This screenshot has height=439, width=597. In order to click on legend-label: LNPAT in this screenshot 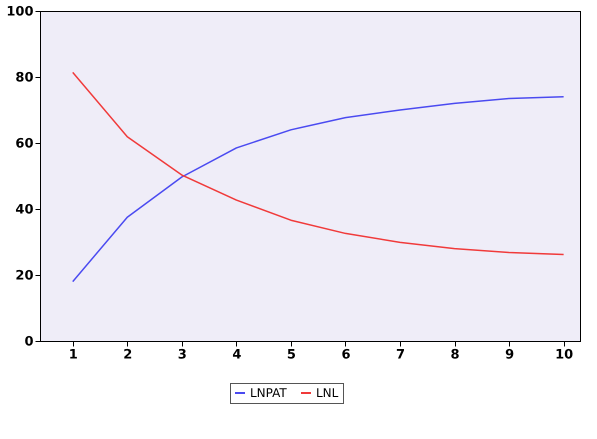, I will do `click(269, 393)`.